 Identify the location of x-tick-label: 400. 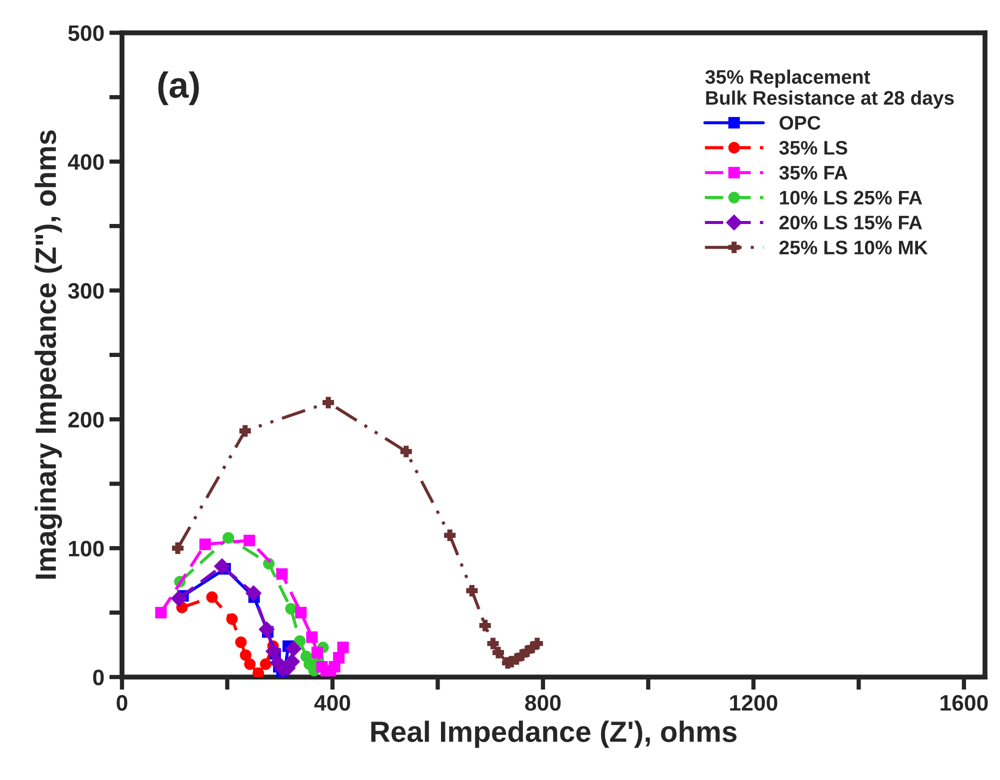
(332, 702).